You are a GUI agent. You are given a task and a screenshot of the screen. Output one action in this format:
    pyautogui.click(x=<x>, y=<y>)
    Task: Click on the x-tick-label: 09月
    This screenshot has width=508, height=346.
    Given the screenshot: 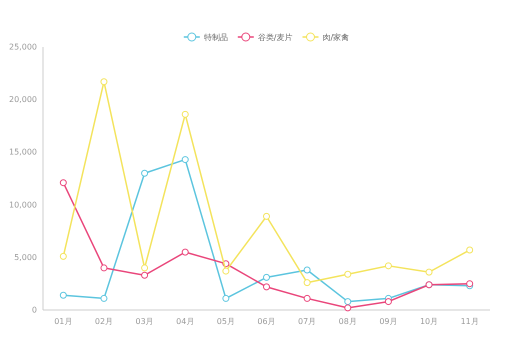 What is the action you would take?
    pyautogui.click(x=388, y=321)
    